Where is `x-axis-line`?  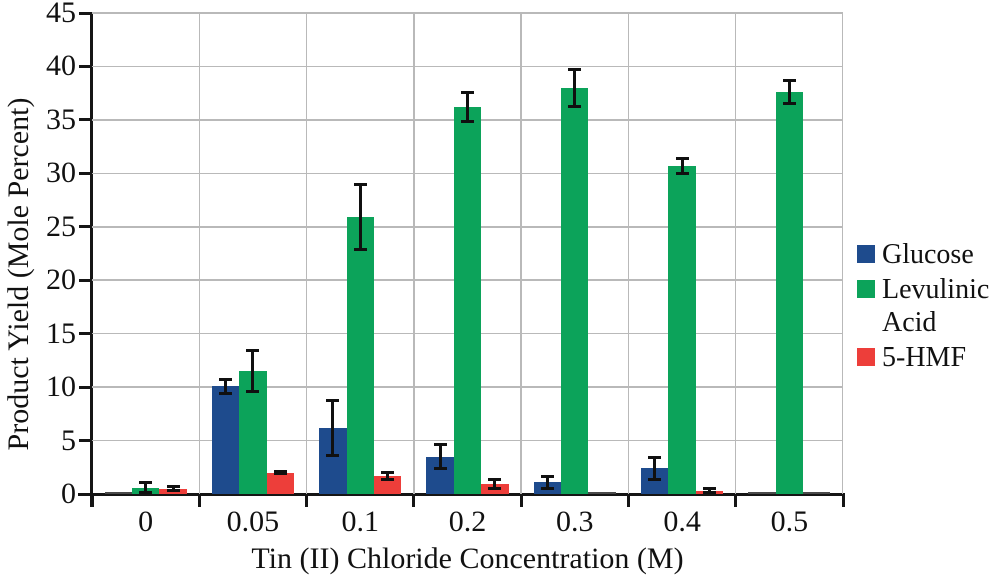
x-axis-line is located at coordinates (461, 494).